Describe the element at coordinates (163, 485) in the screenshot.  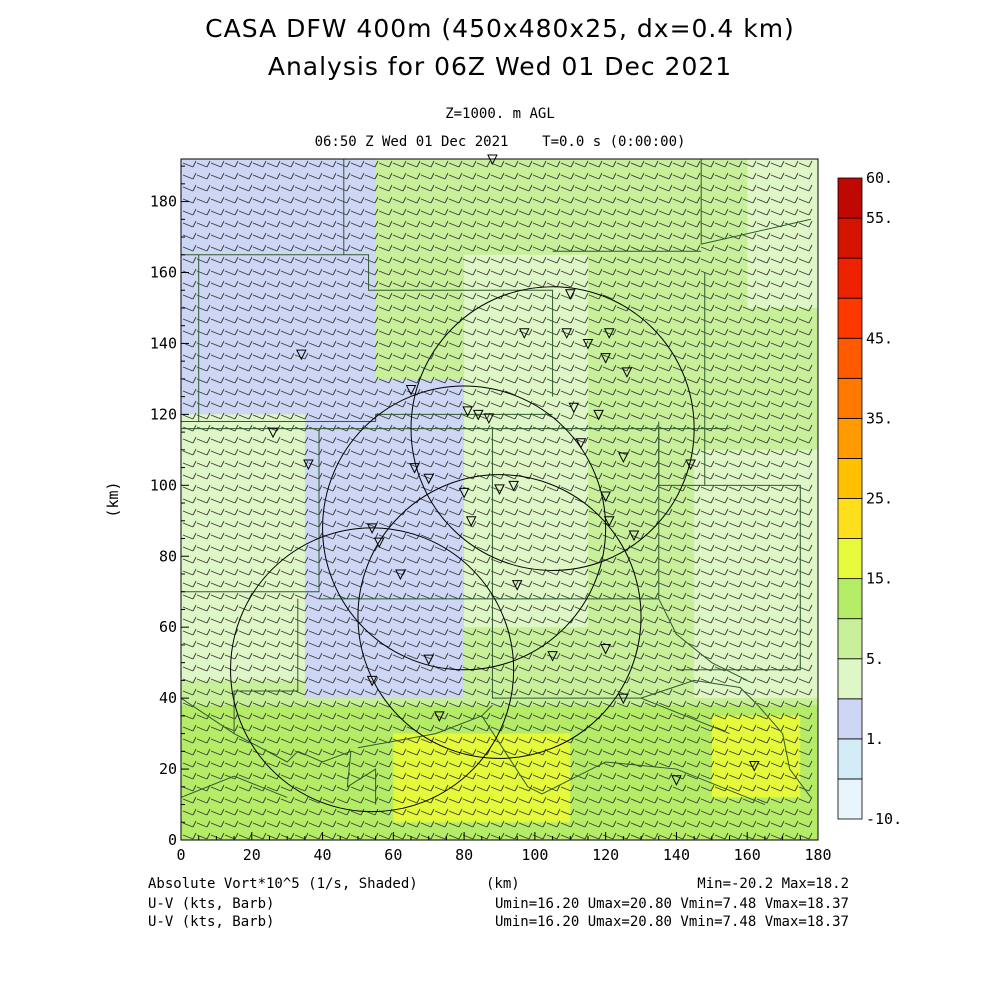
I see `y-tick-label: 100` at that location.